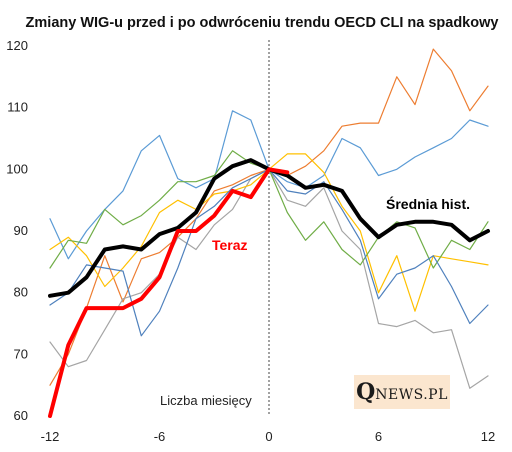 This screenshot has height=452, width=512. What do you see at coordinates (488, 436) in the screenshot?
I see `x-tick-label: 12` at bounding box center [488, 436].